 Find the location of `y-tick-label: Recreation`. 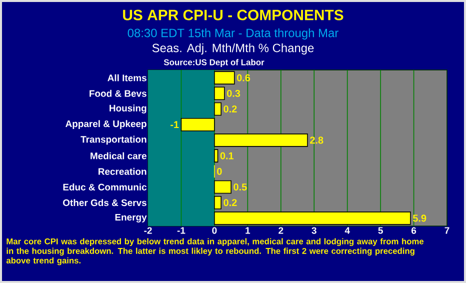

y-tick-label: Recreation is located at coordinates (122, 171).